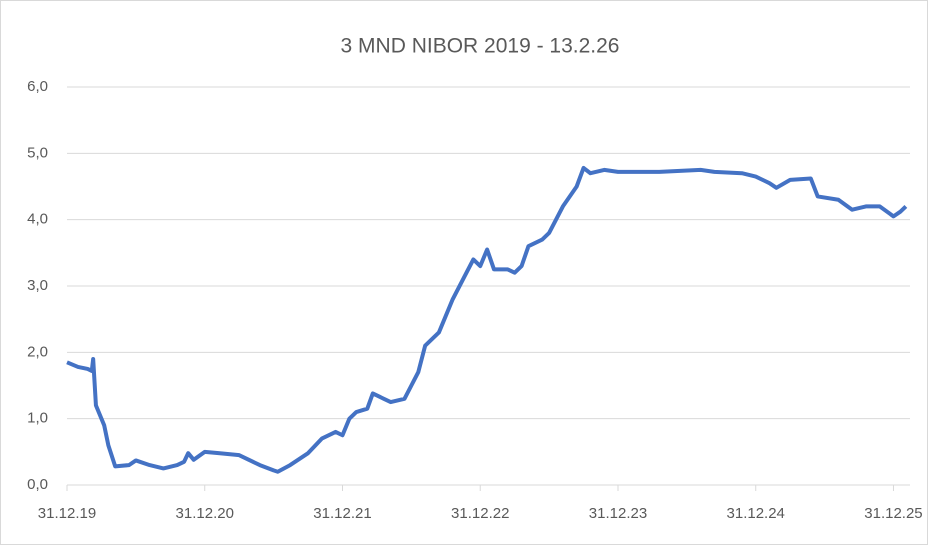 This screenshot has height=546, width=929. I want to click on chart-title: 3 MND NIBOR 2019 - 13.2.26, so click(480, 46).